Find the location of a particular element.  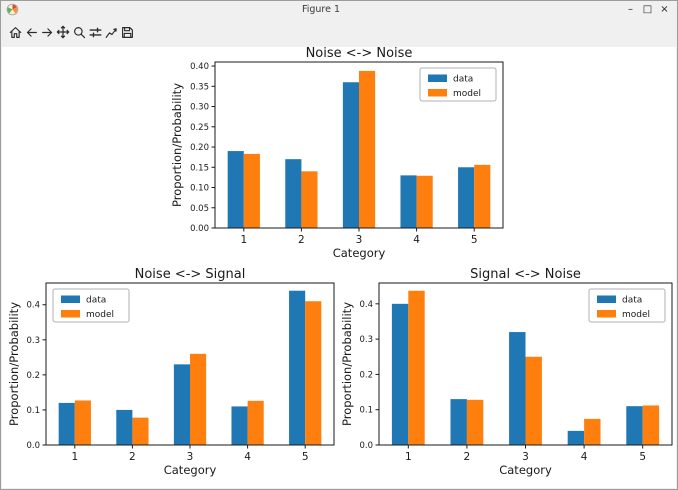

titlebar: Figure 1 – □ × is located at coordinates (339, 9).